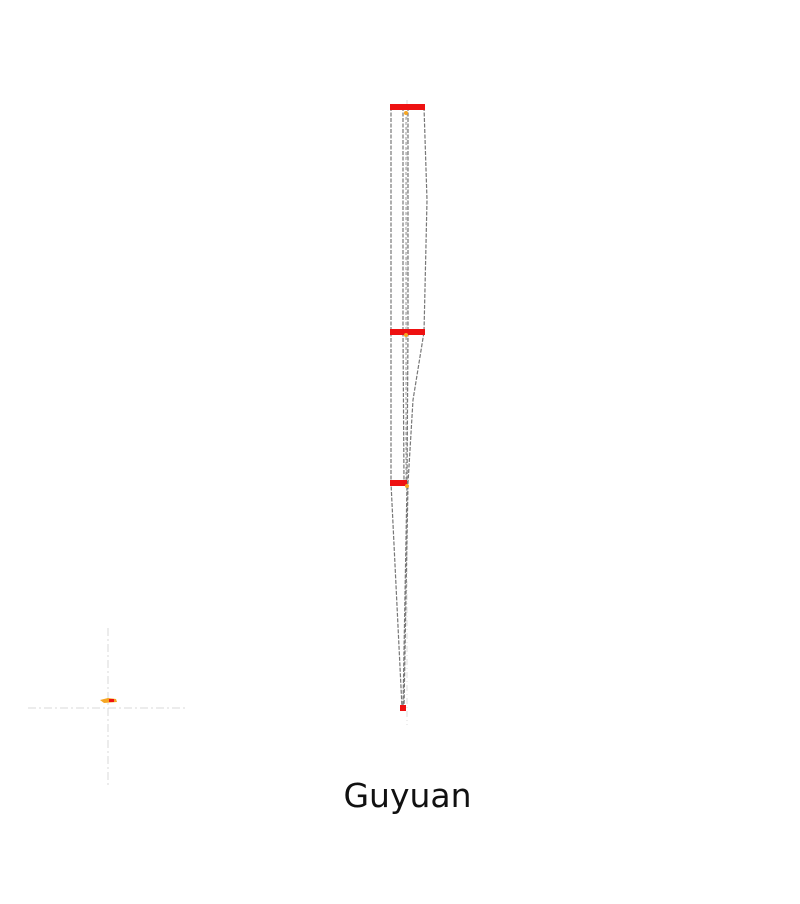 The width and height of the screenshot is (800, 904). Describe the element at coordinates (108, 700) in the screenshot. I see `small-map-marker-icon` at that location.